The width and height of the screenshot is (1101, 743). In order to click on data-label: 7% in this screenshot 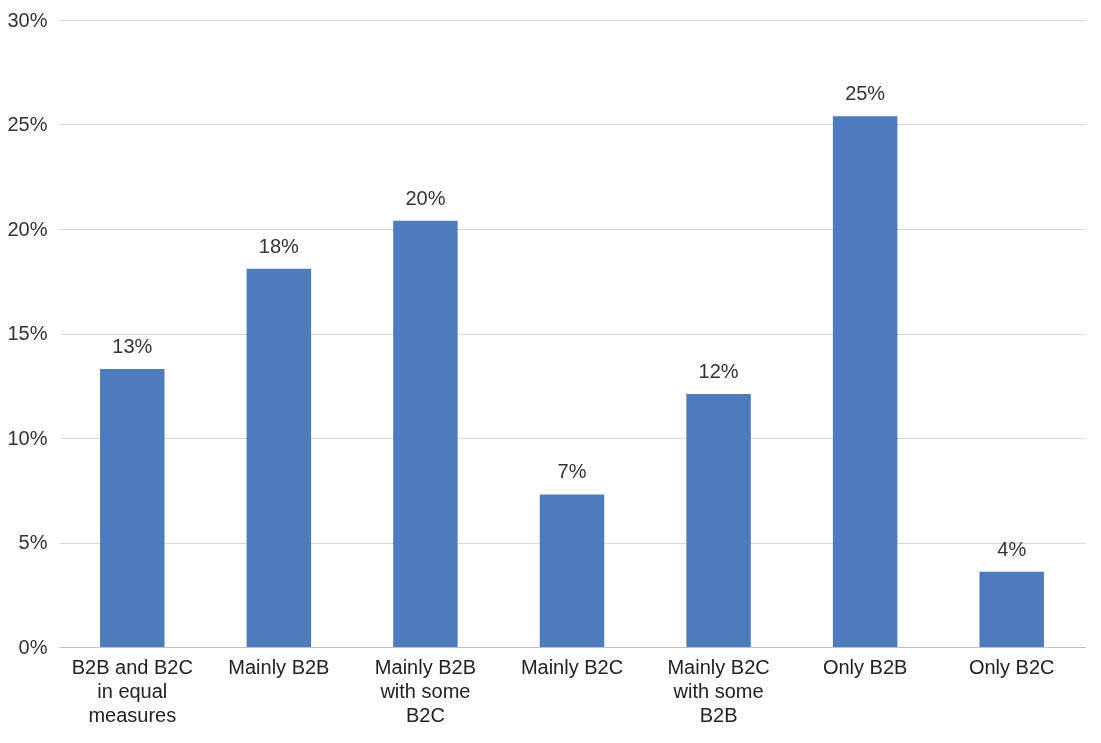, I will do `click(572, 471)`.